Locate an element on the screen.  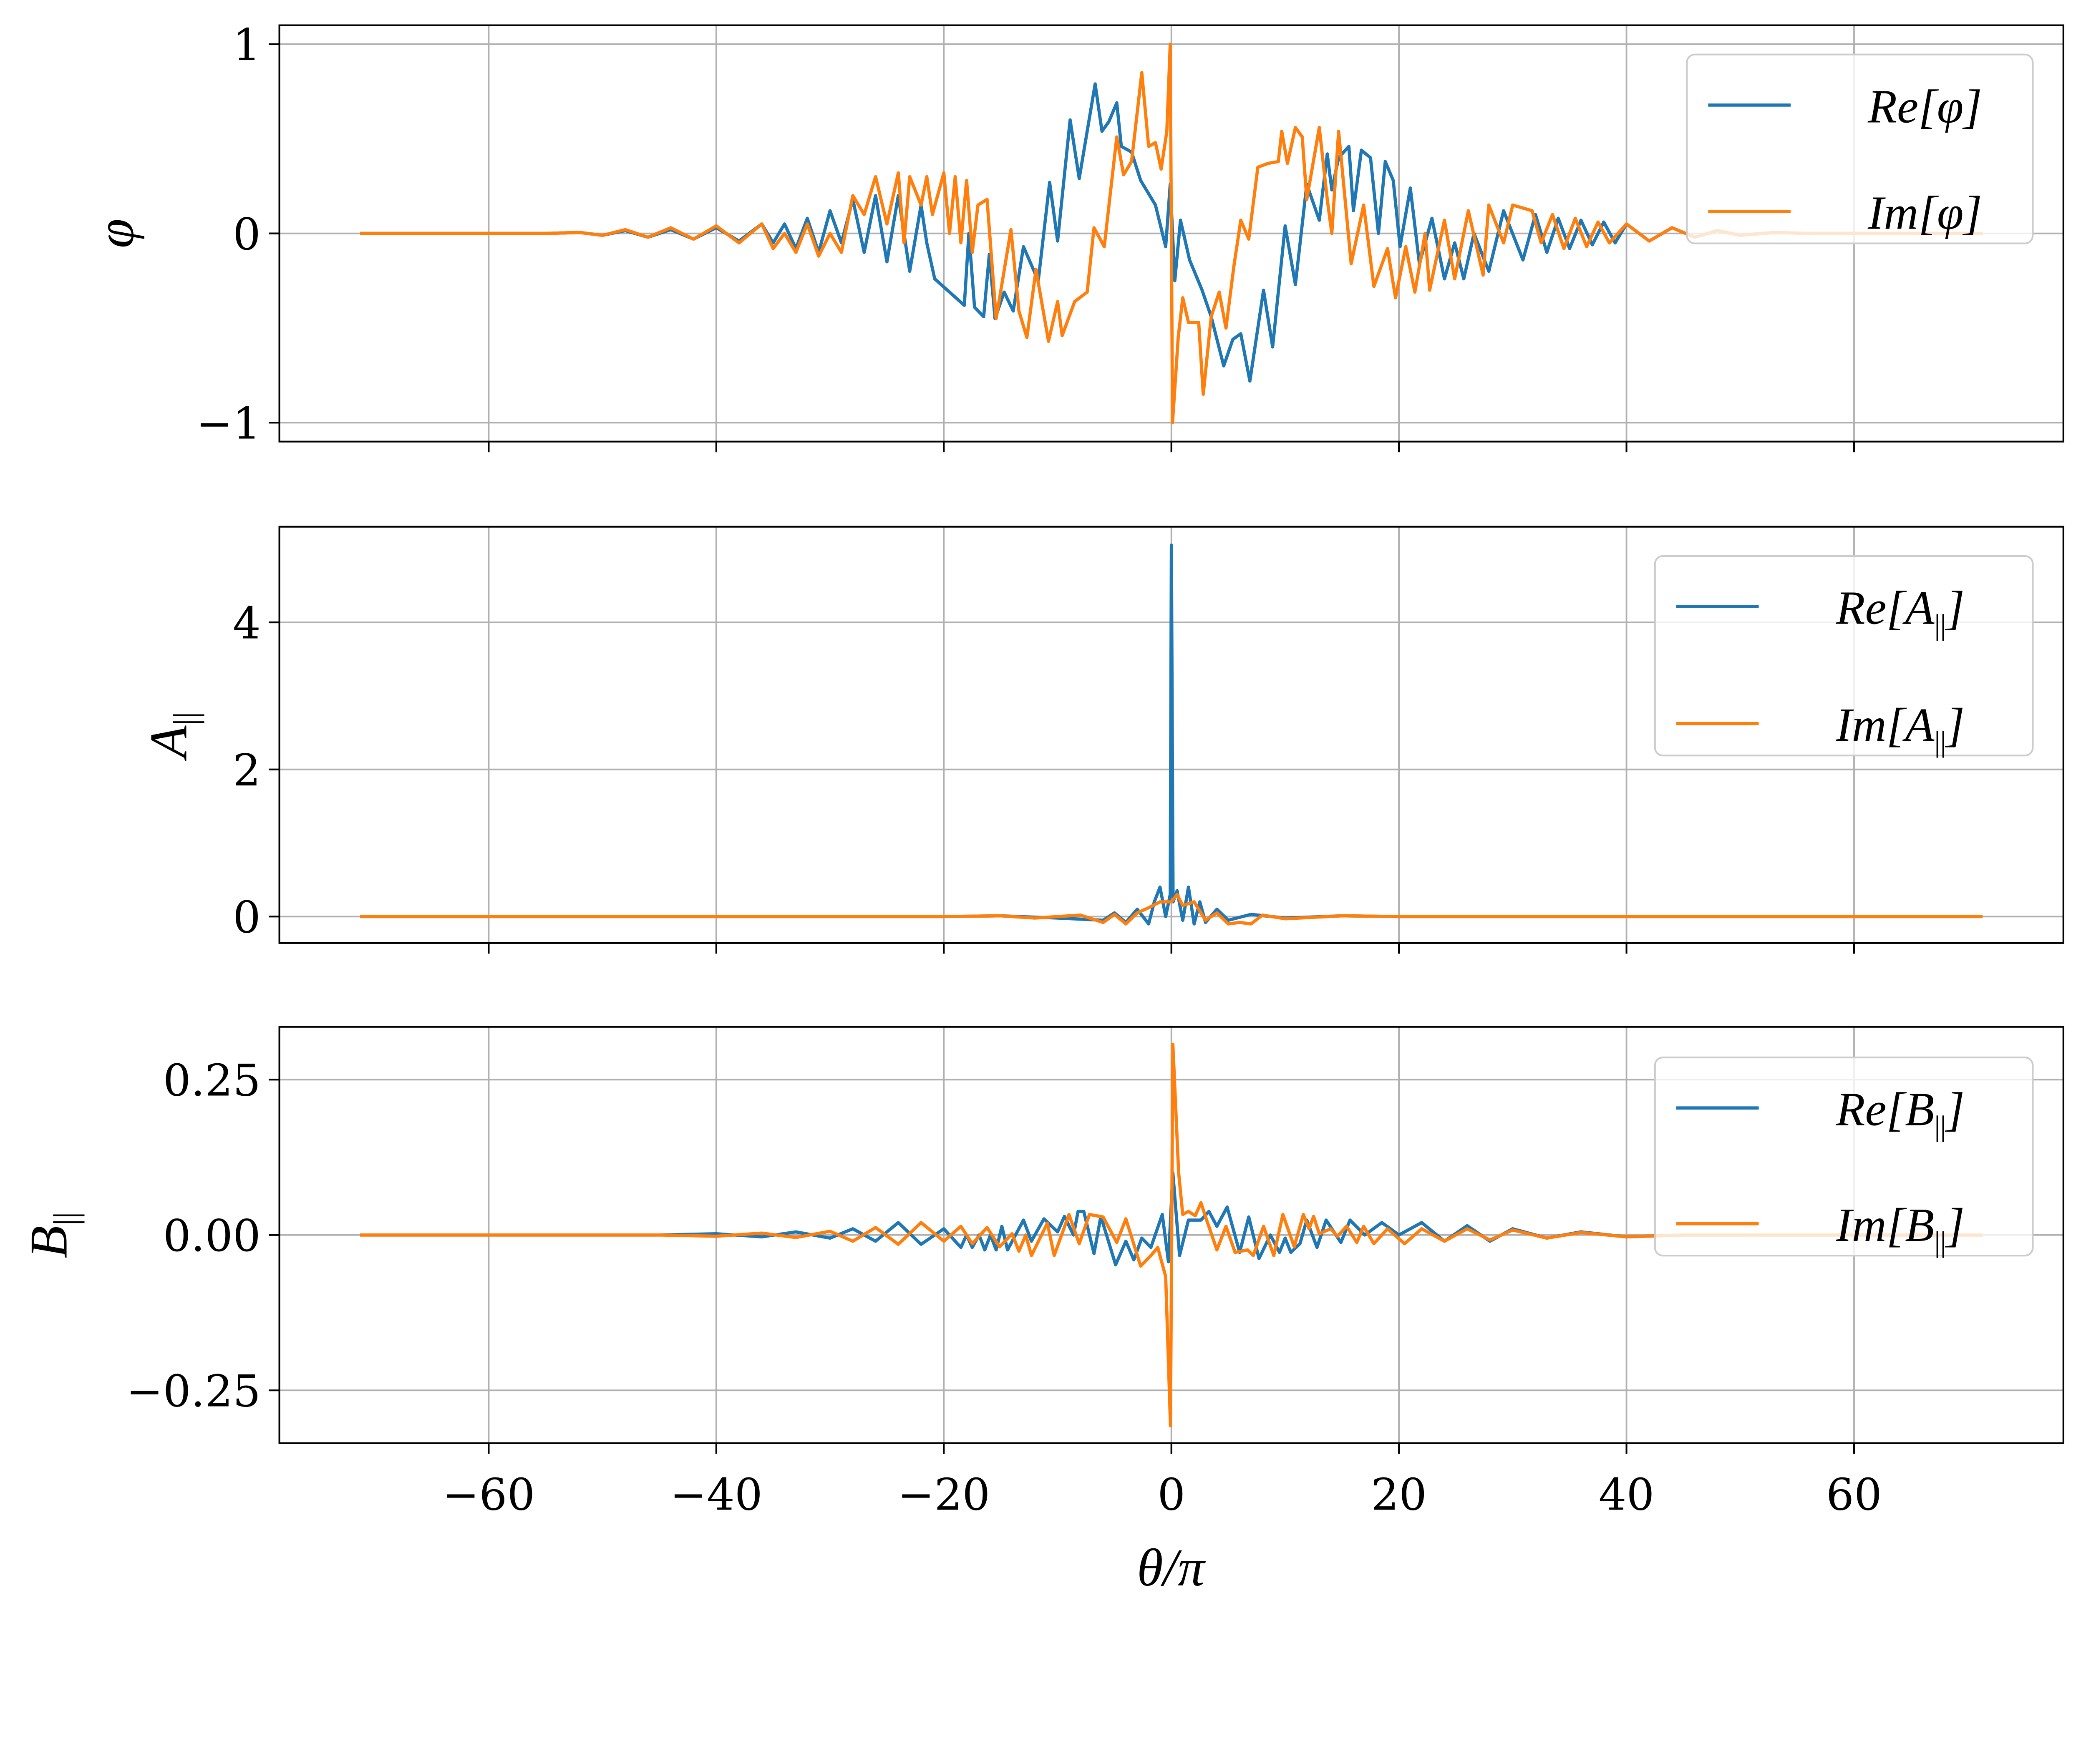
legend: Re[B||]Im[B||] is located at coordinates (1844, 1157).